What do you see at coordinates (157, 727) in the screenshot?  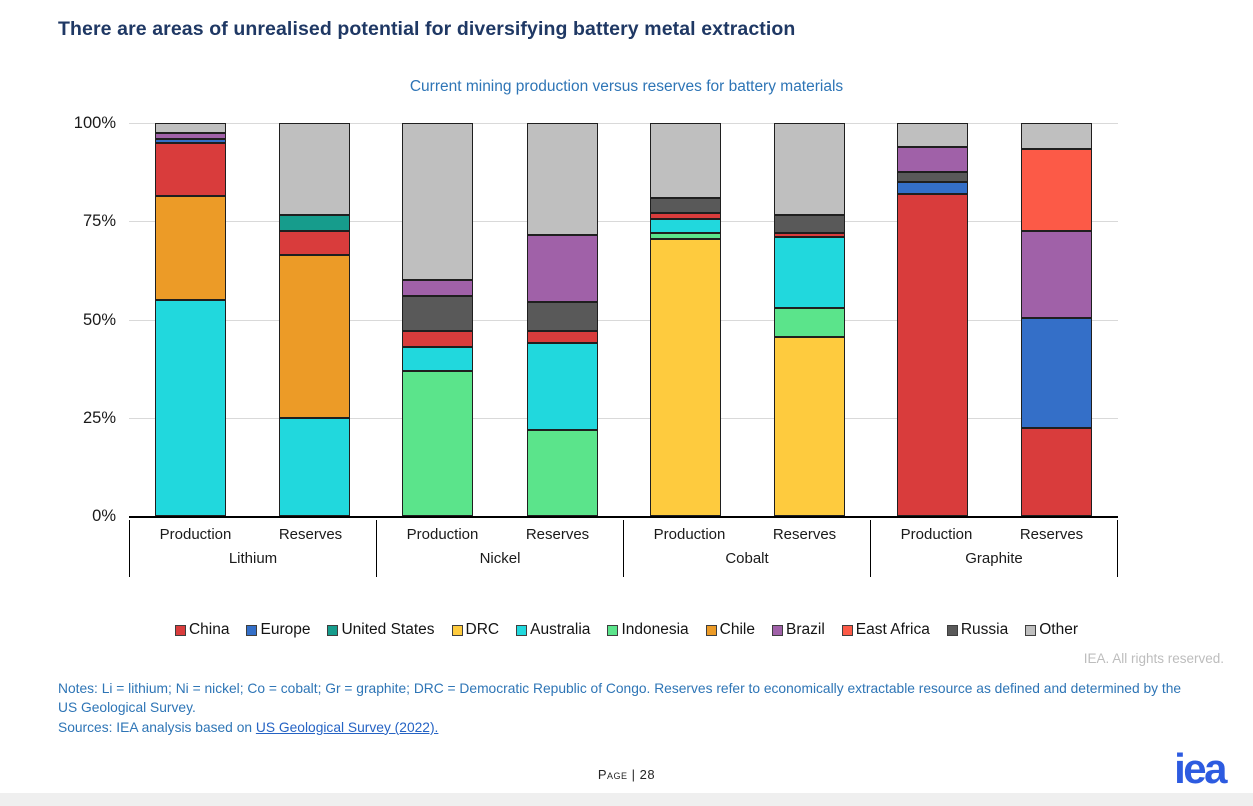 I see `sources-prefix: Sources: IEA analysis based on` at bounding box center [157, 727].